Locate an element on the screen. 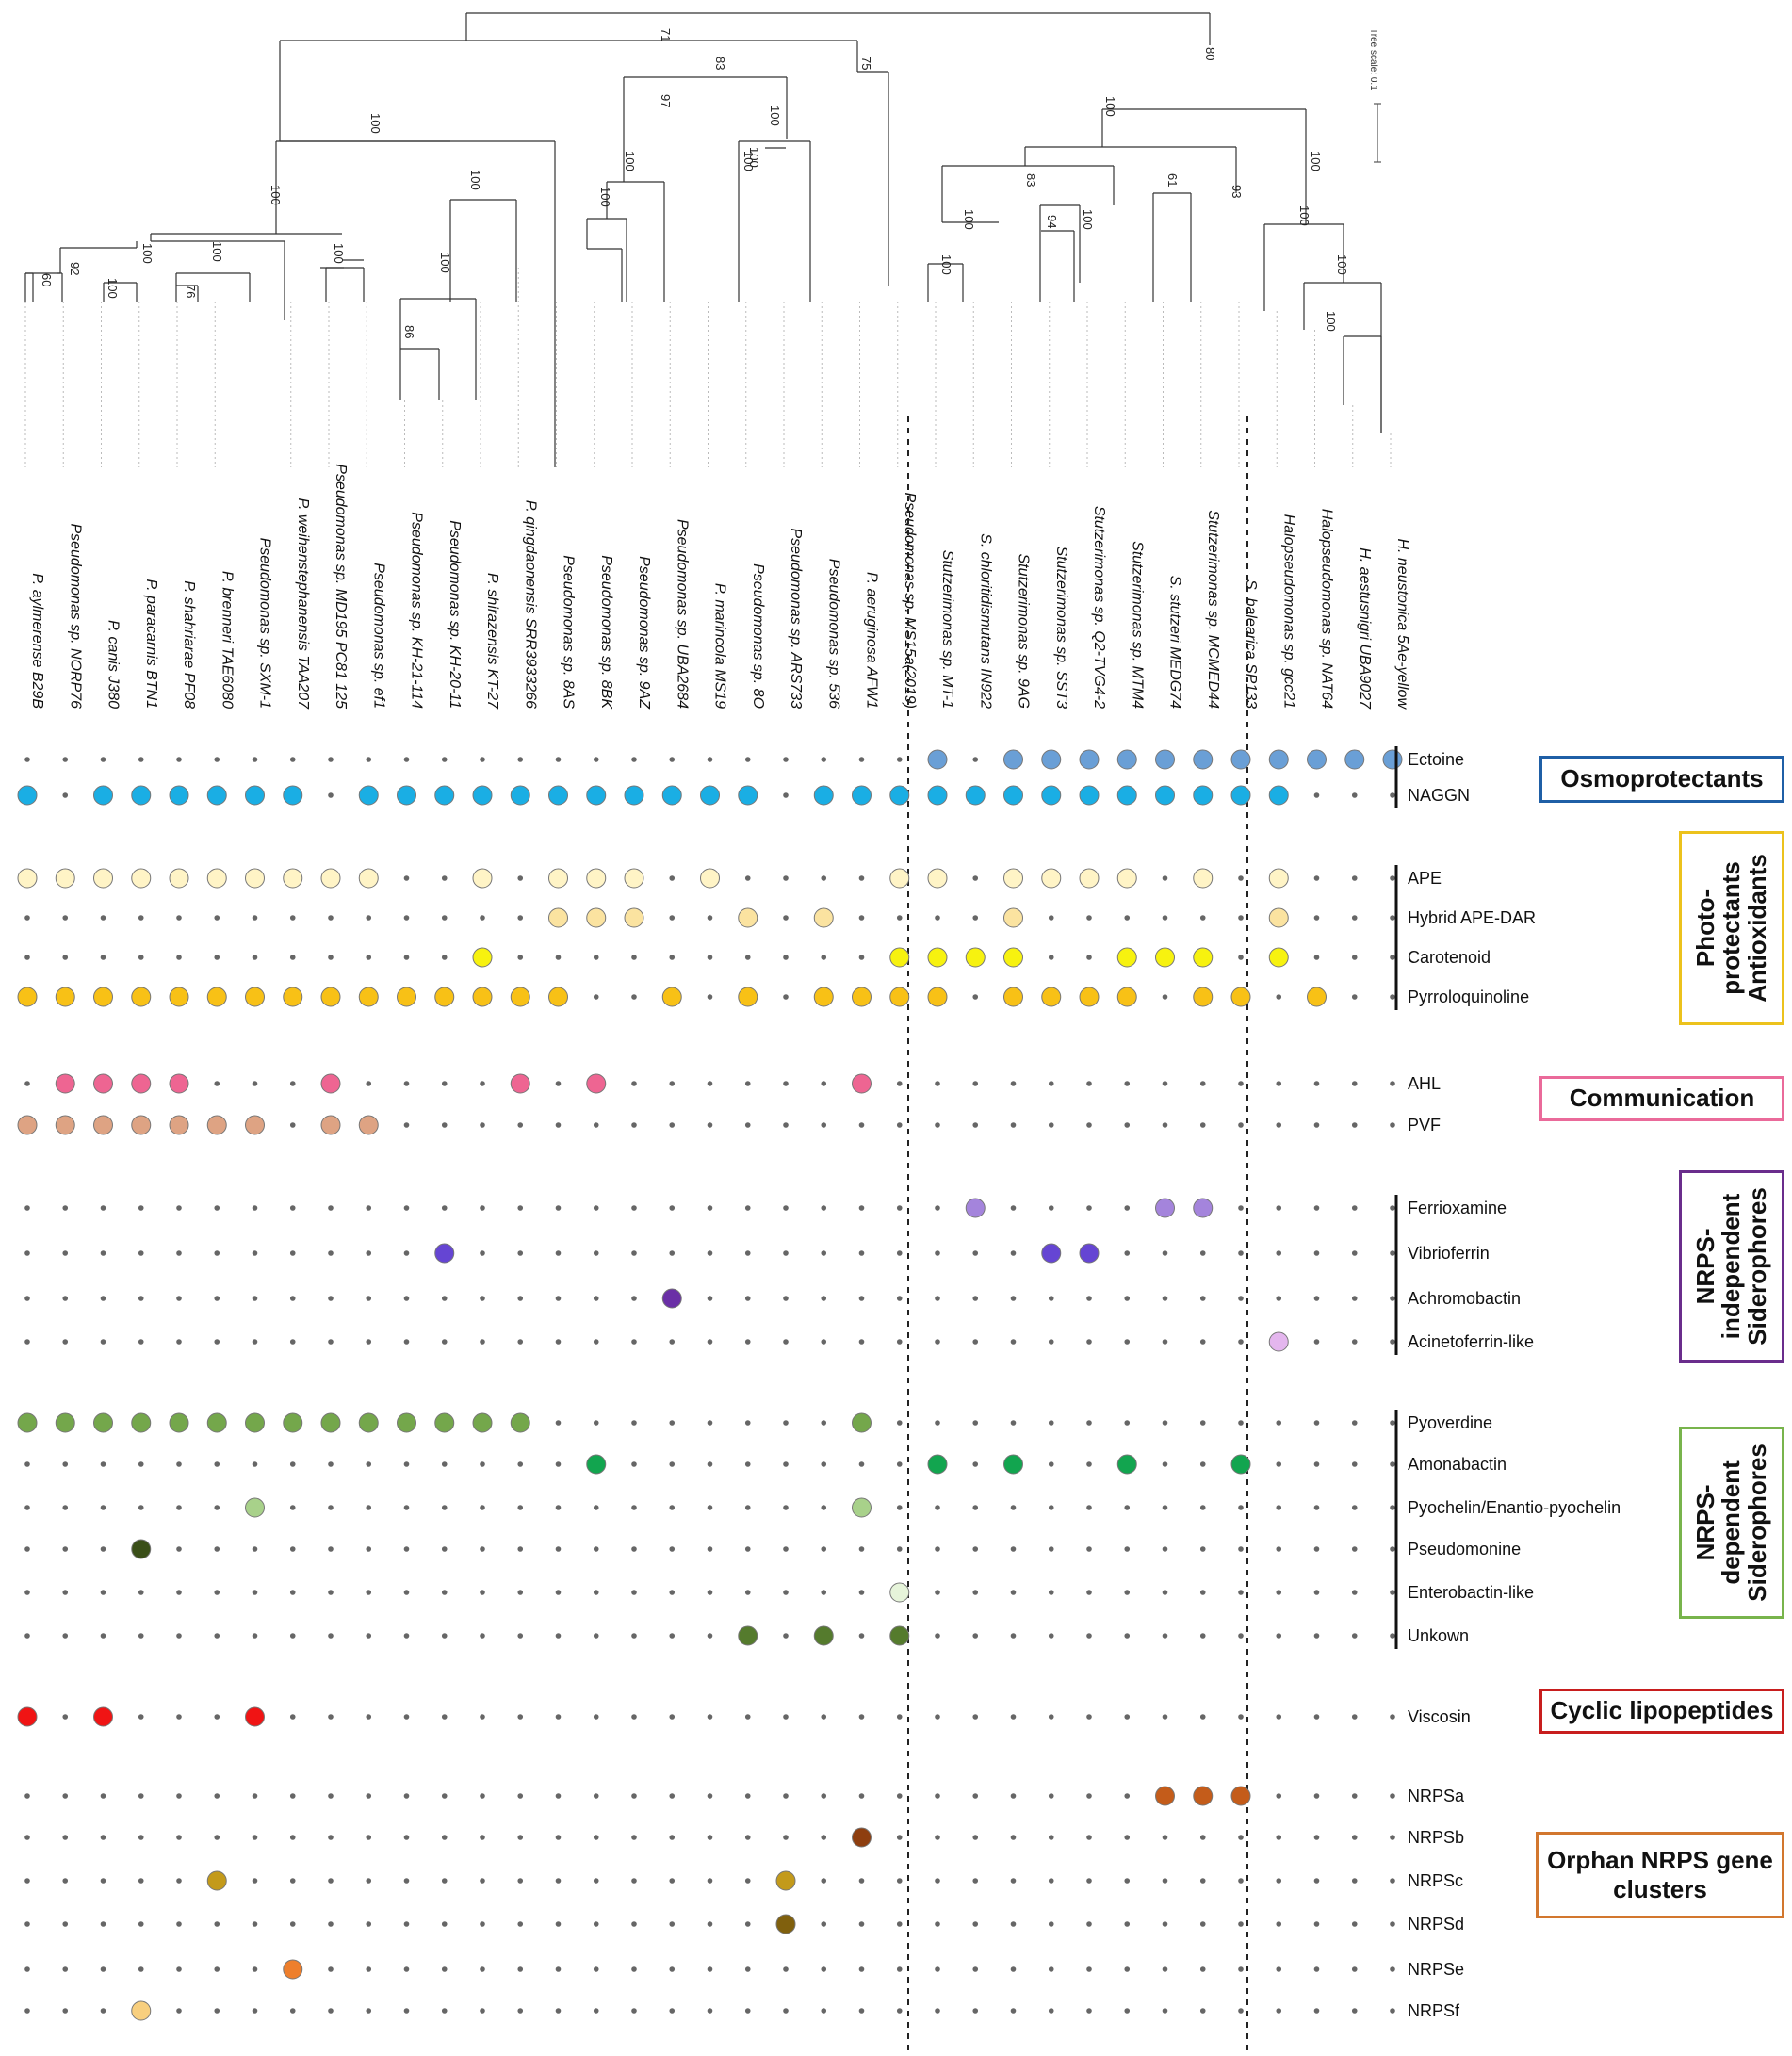  bootstrap-value: 83 is located at coordinates (720, 63).